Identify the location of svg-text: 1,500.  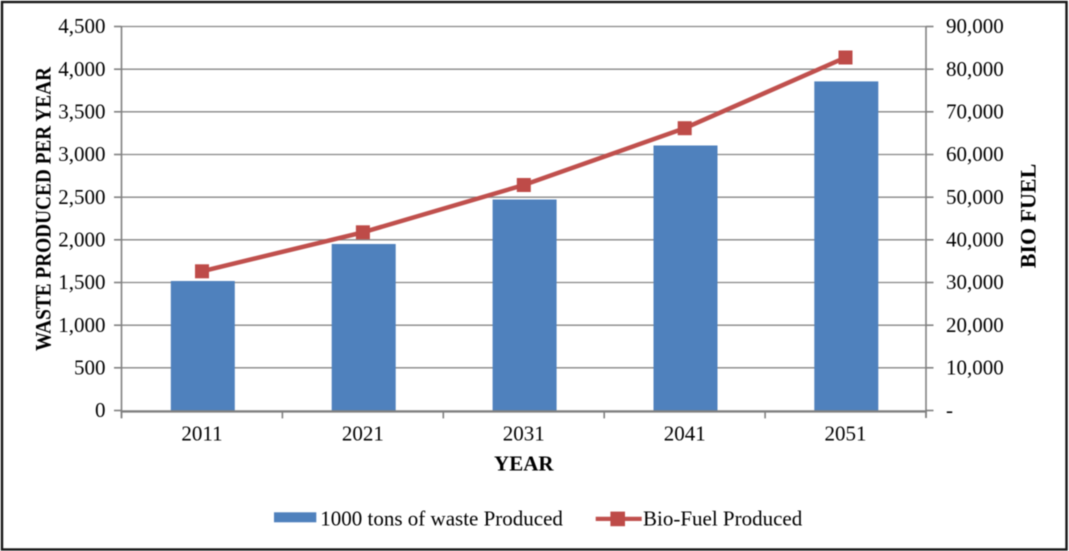
(81, 282).